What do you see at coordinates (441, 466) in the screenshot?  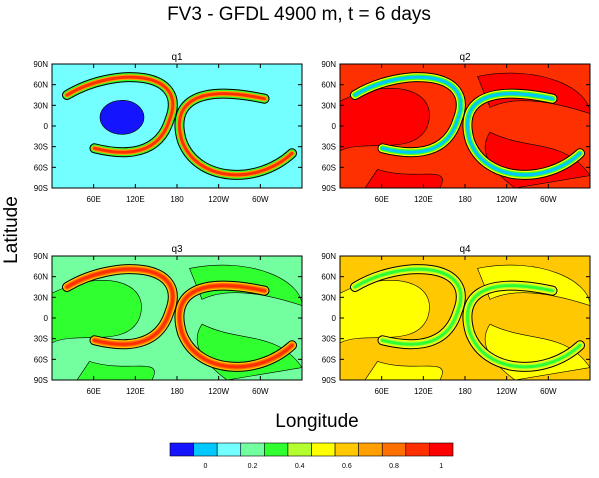 I see `colorbar-label: 1` at bounding box center [441, 466].